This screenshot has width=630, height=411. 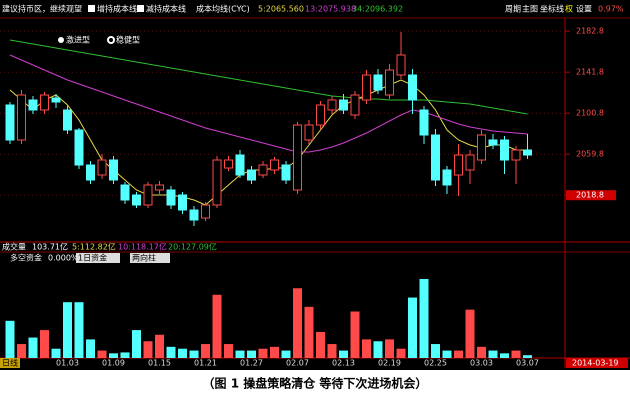 What do you see at coordinates (590, 154) in the screenshot?
I see `y-tick-label: 2059.8` at bounding box center [590, 154].